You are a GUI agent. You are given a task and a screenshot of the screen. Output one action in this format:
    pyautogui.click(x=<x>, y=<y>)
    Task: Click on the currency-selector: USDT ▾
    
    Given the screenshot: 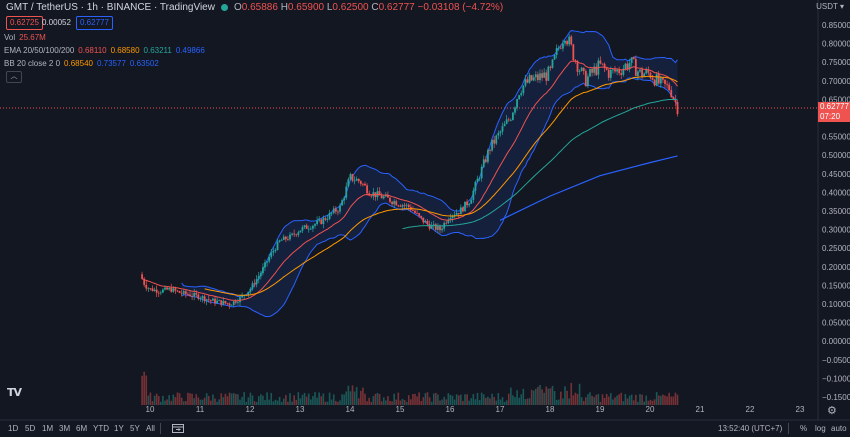 What is the action you would take?
    pyautogui.click(x=830, y=6)
    